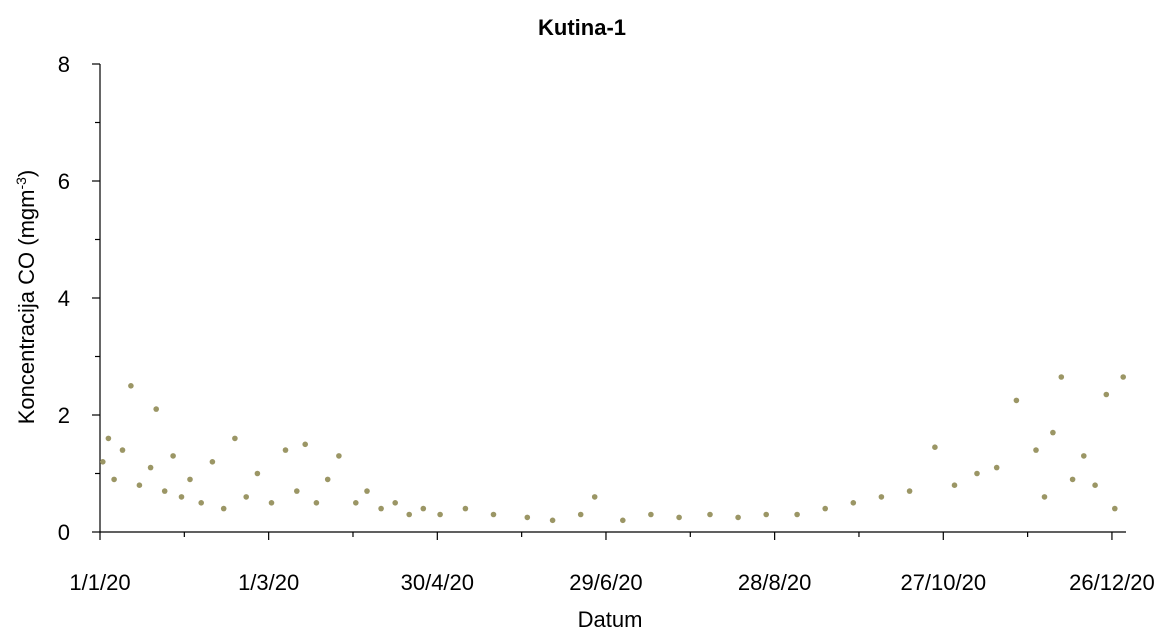 The width and height of the screenshot is (1165, 634). Describe the element at coordinates (64, 532) in the screenshot. I see `y-tick-label: 0` at that location.